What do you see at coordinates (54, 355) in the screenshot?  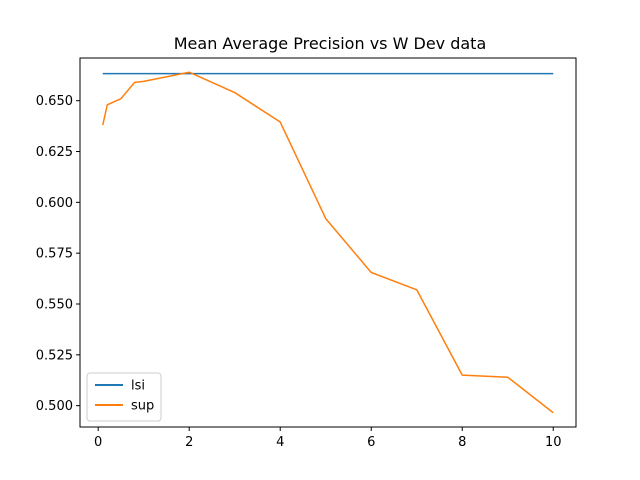 I see `y-tick-label: 0.525` at bounding box center [54, 355].